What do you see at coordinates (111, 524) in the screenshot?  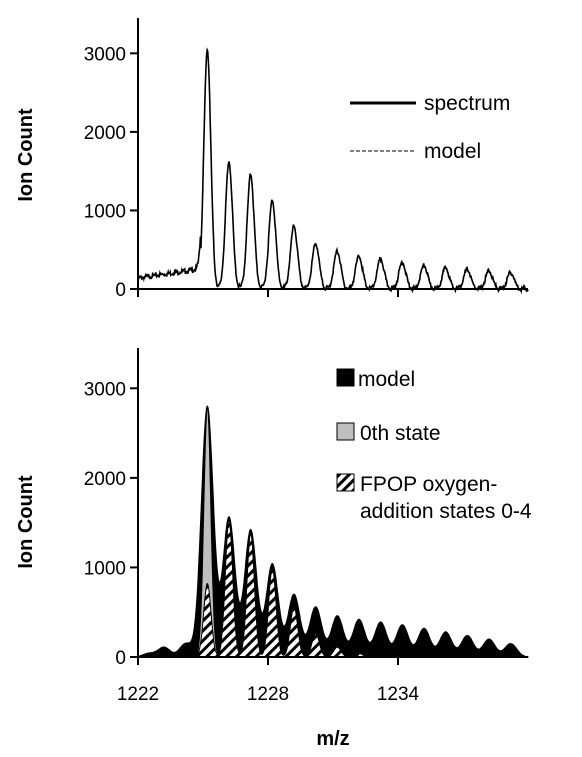 I see `bottom-y-ticks: 0 1000 2000 3000` at bounding box center [111, 524].